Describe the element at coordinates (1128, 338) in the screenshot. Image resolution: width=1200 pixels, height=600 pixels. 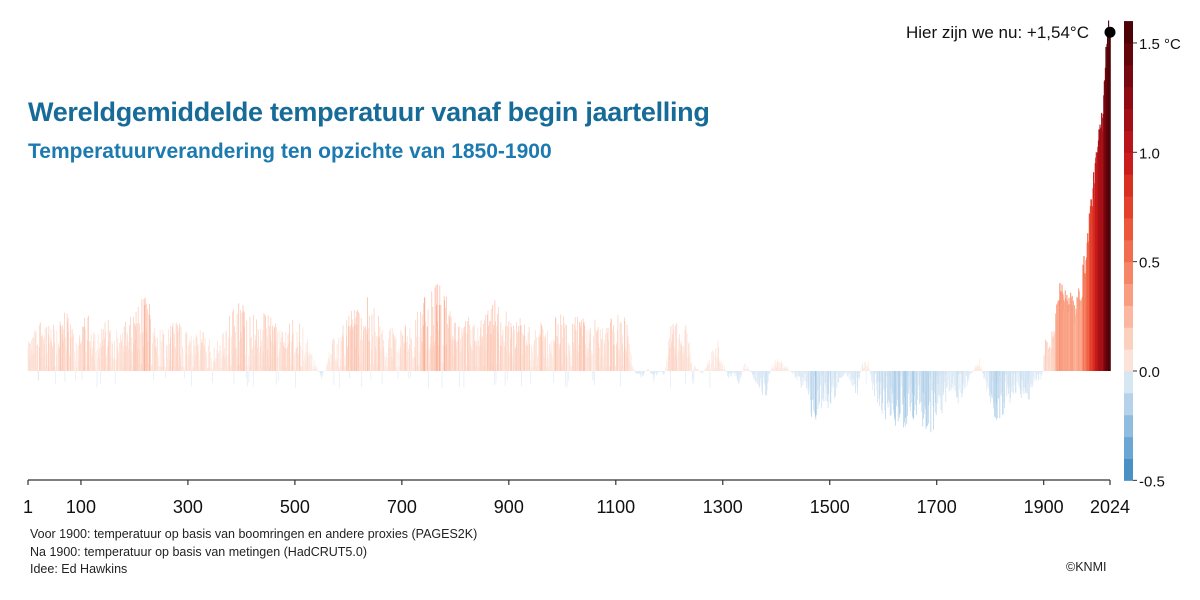
I see `colorbar-segment` at that location.